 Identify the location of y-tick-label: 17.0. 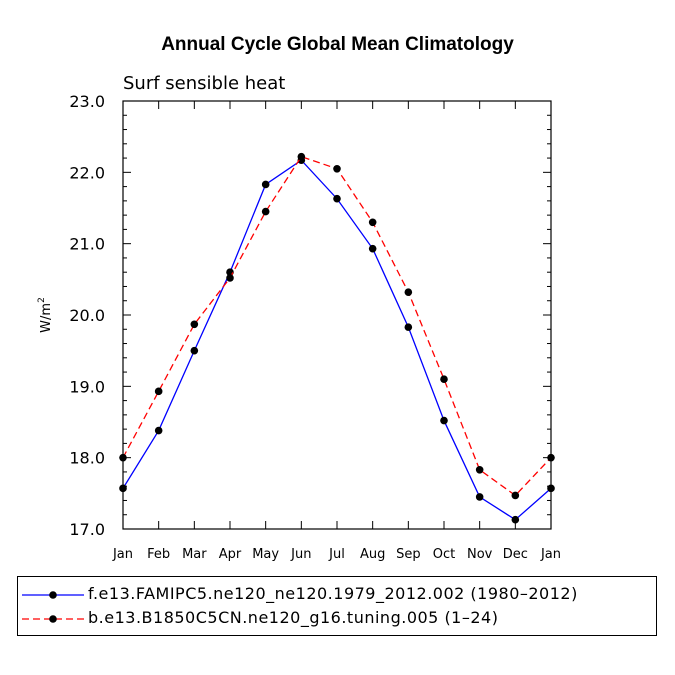
(87, 529).